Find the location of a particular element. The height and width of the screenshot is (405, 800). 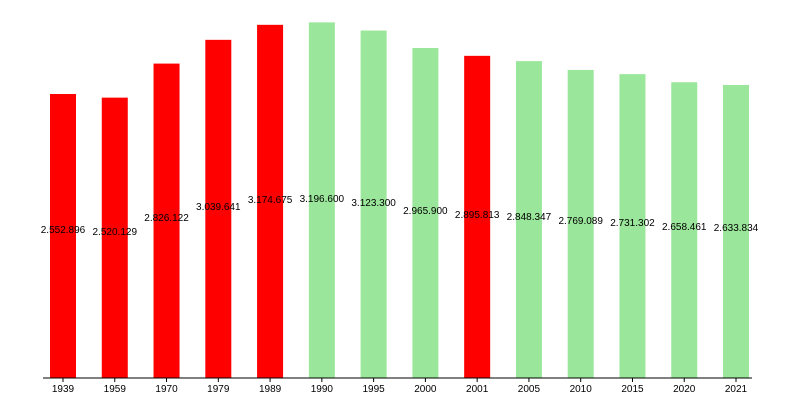

value-label-2001: 2.895.813 is located at coordinates (477, 215).